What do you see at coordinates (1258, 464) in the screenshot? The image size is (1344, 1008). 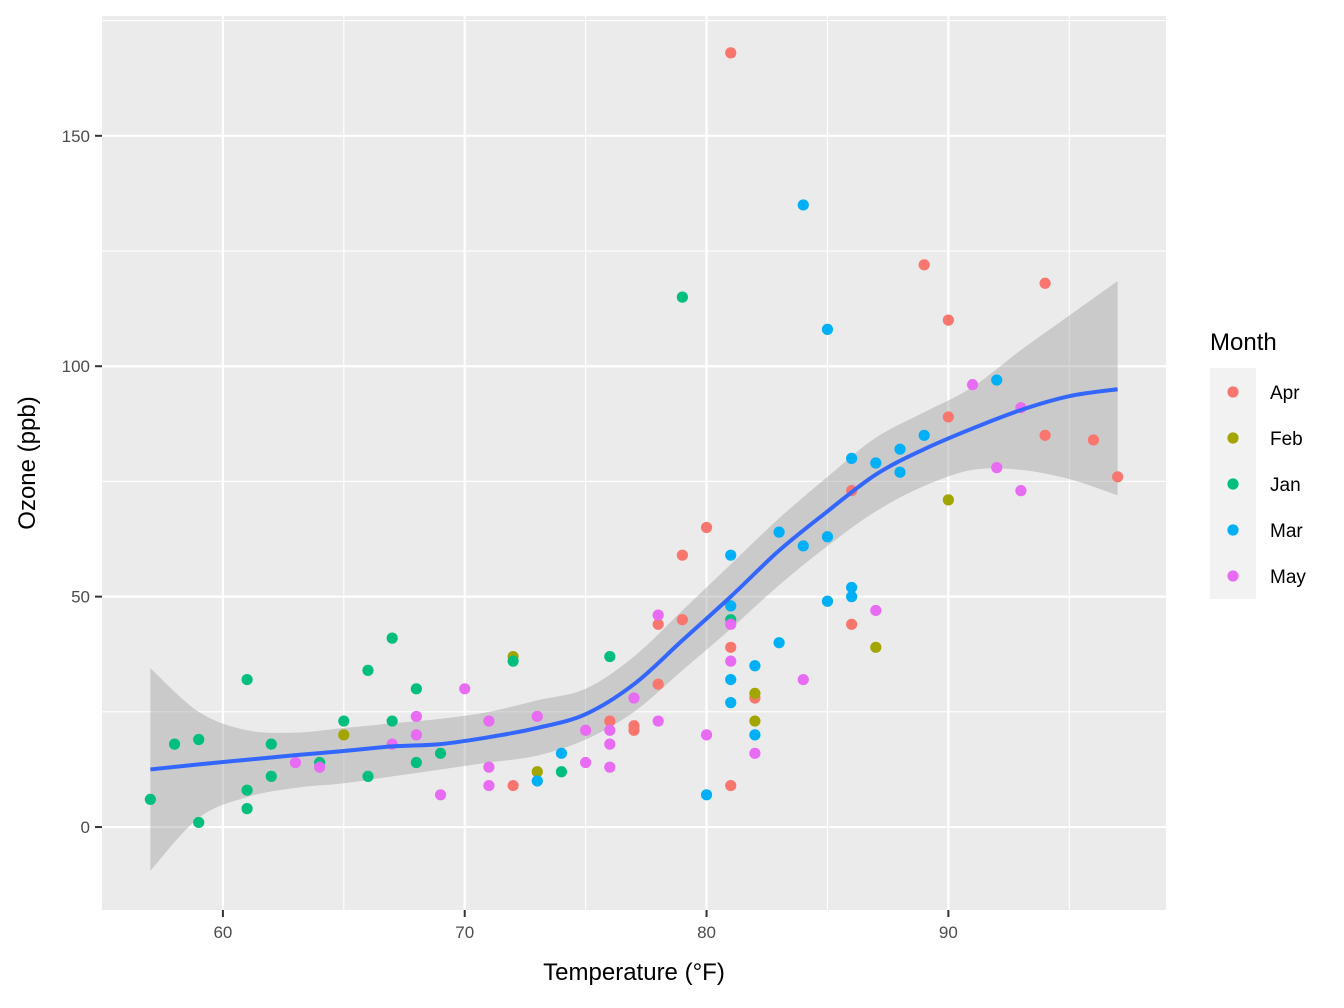 I see `legend: Month Apr Feb Jan Mar May` at bounding box center [1258, 464].